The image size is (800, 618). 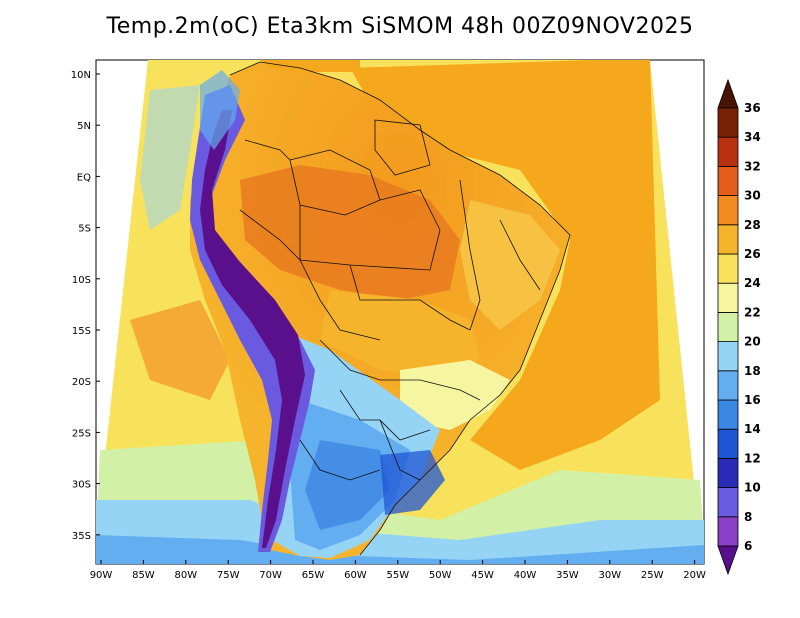 I want to click on lat-tick-label: 10S, so click(x=81, y=280).